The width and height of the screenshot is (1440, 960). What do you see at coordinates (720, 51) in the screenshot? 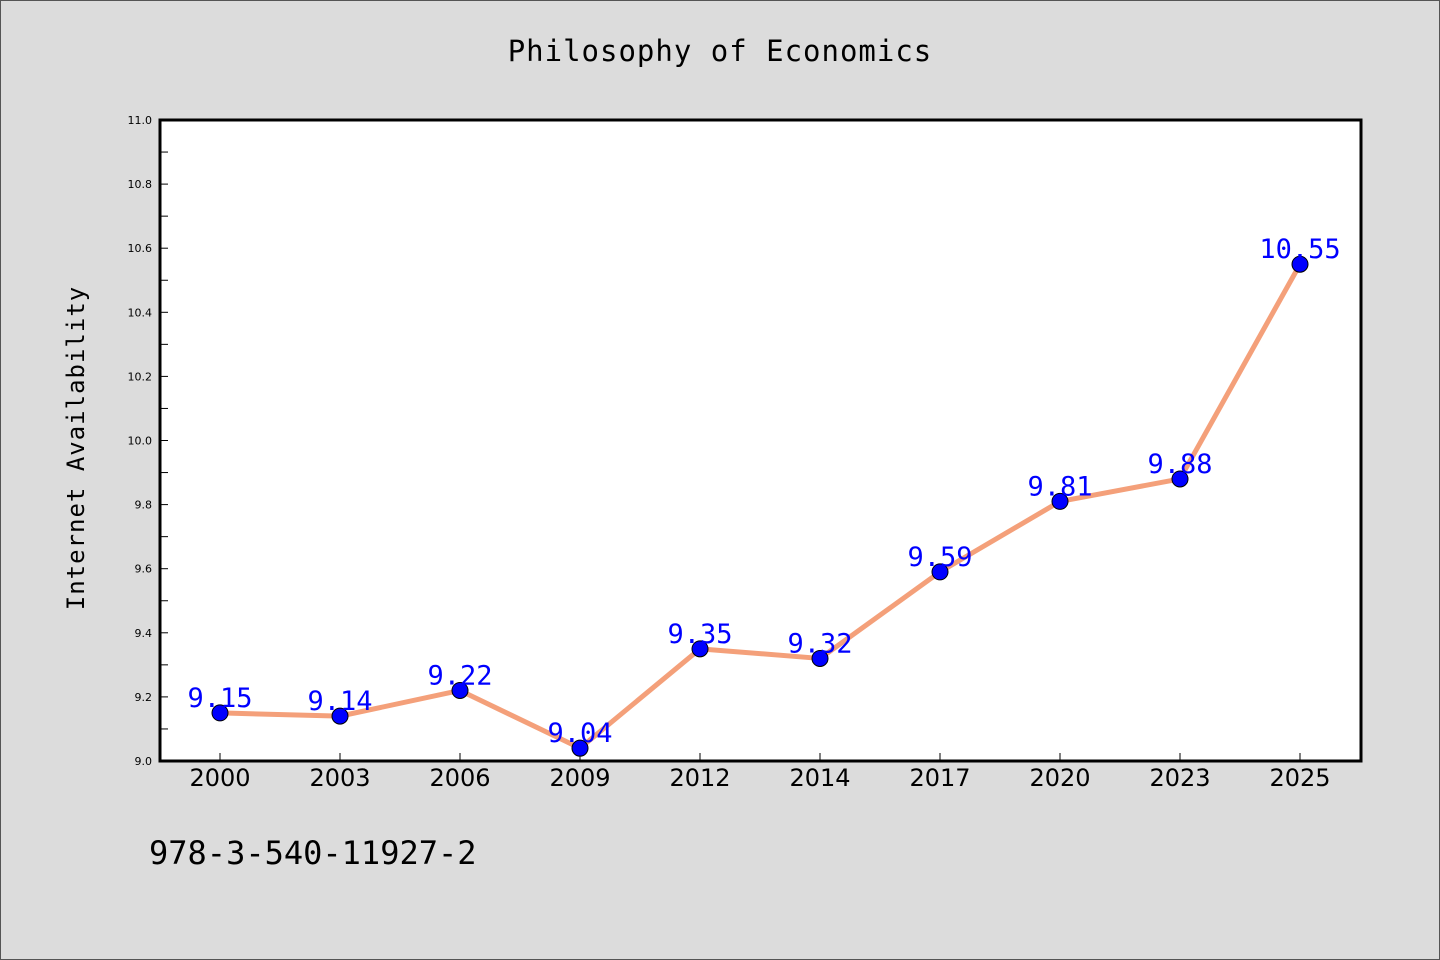
I see `chart-title: Philosophy of Economics` at bounding box center [720, 51].